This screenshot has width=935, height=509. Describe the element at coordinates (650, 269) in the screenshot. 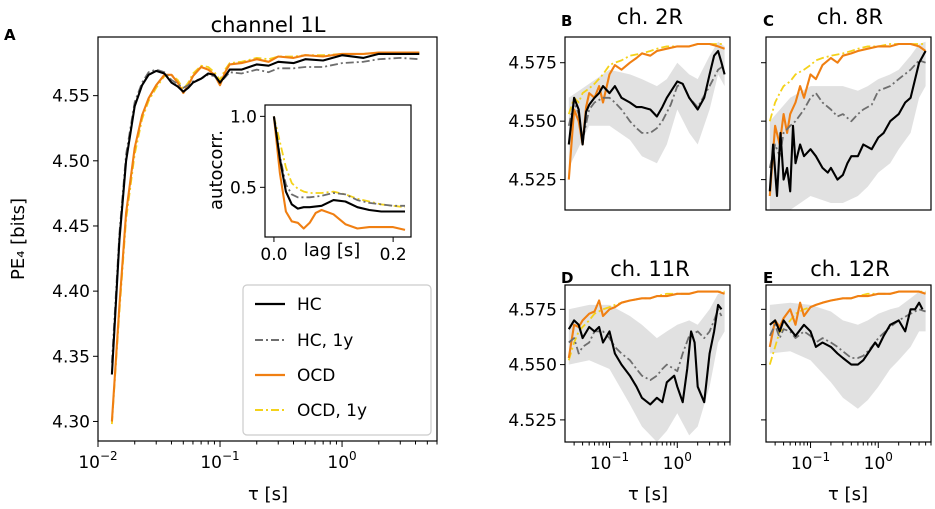

I see `panel-d-title: ch. 11R` at that location.